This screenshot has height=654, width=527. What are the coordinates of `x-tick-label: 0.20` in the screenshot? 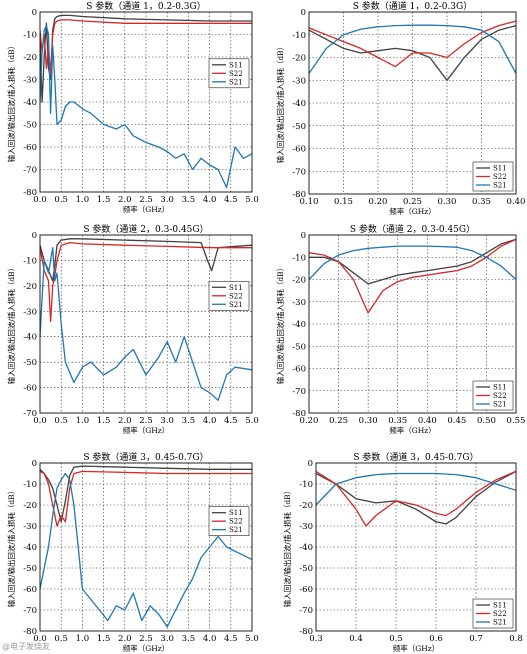 It's located at (378, 202).